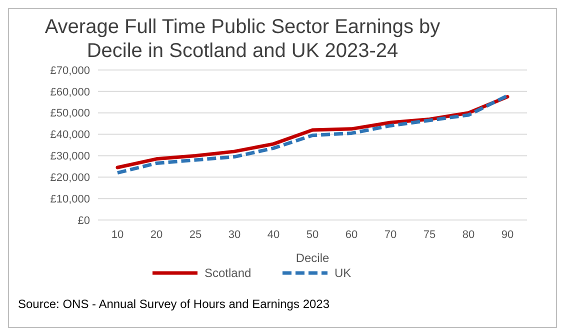 This screenshot has height=336, width=565. I want to click on x-tick-label: 20, so click(156, 235).